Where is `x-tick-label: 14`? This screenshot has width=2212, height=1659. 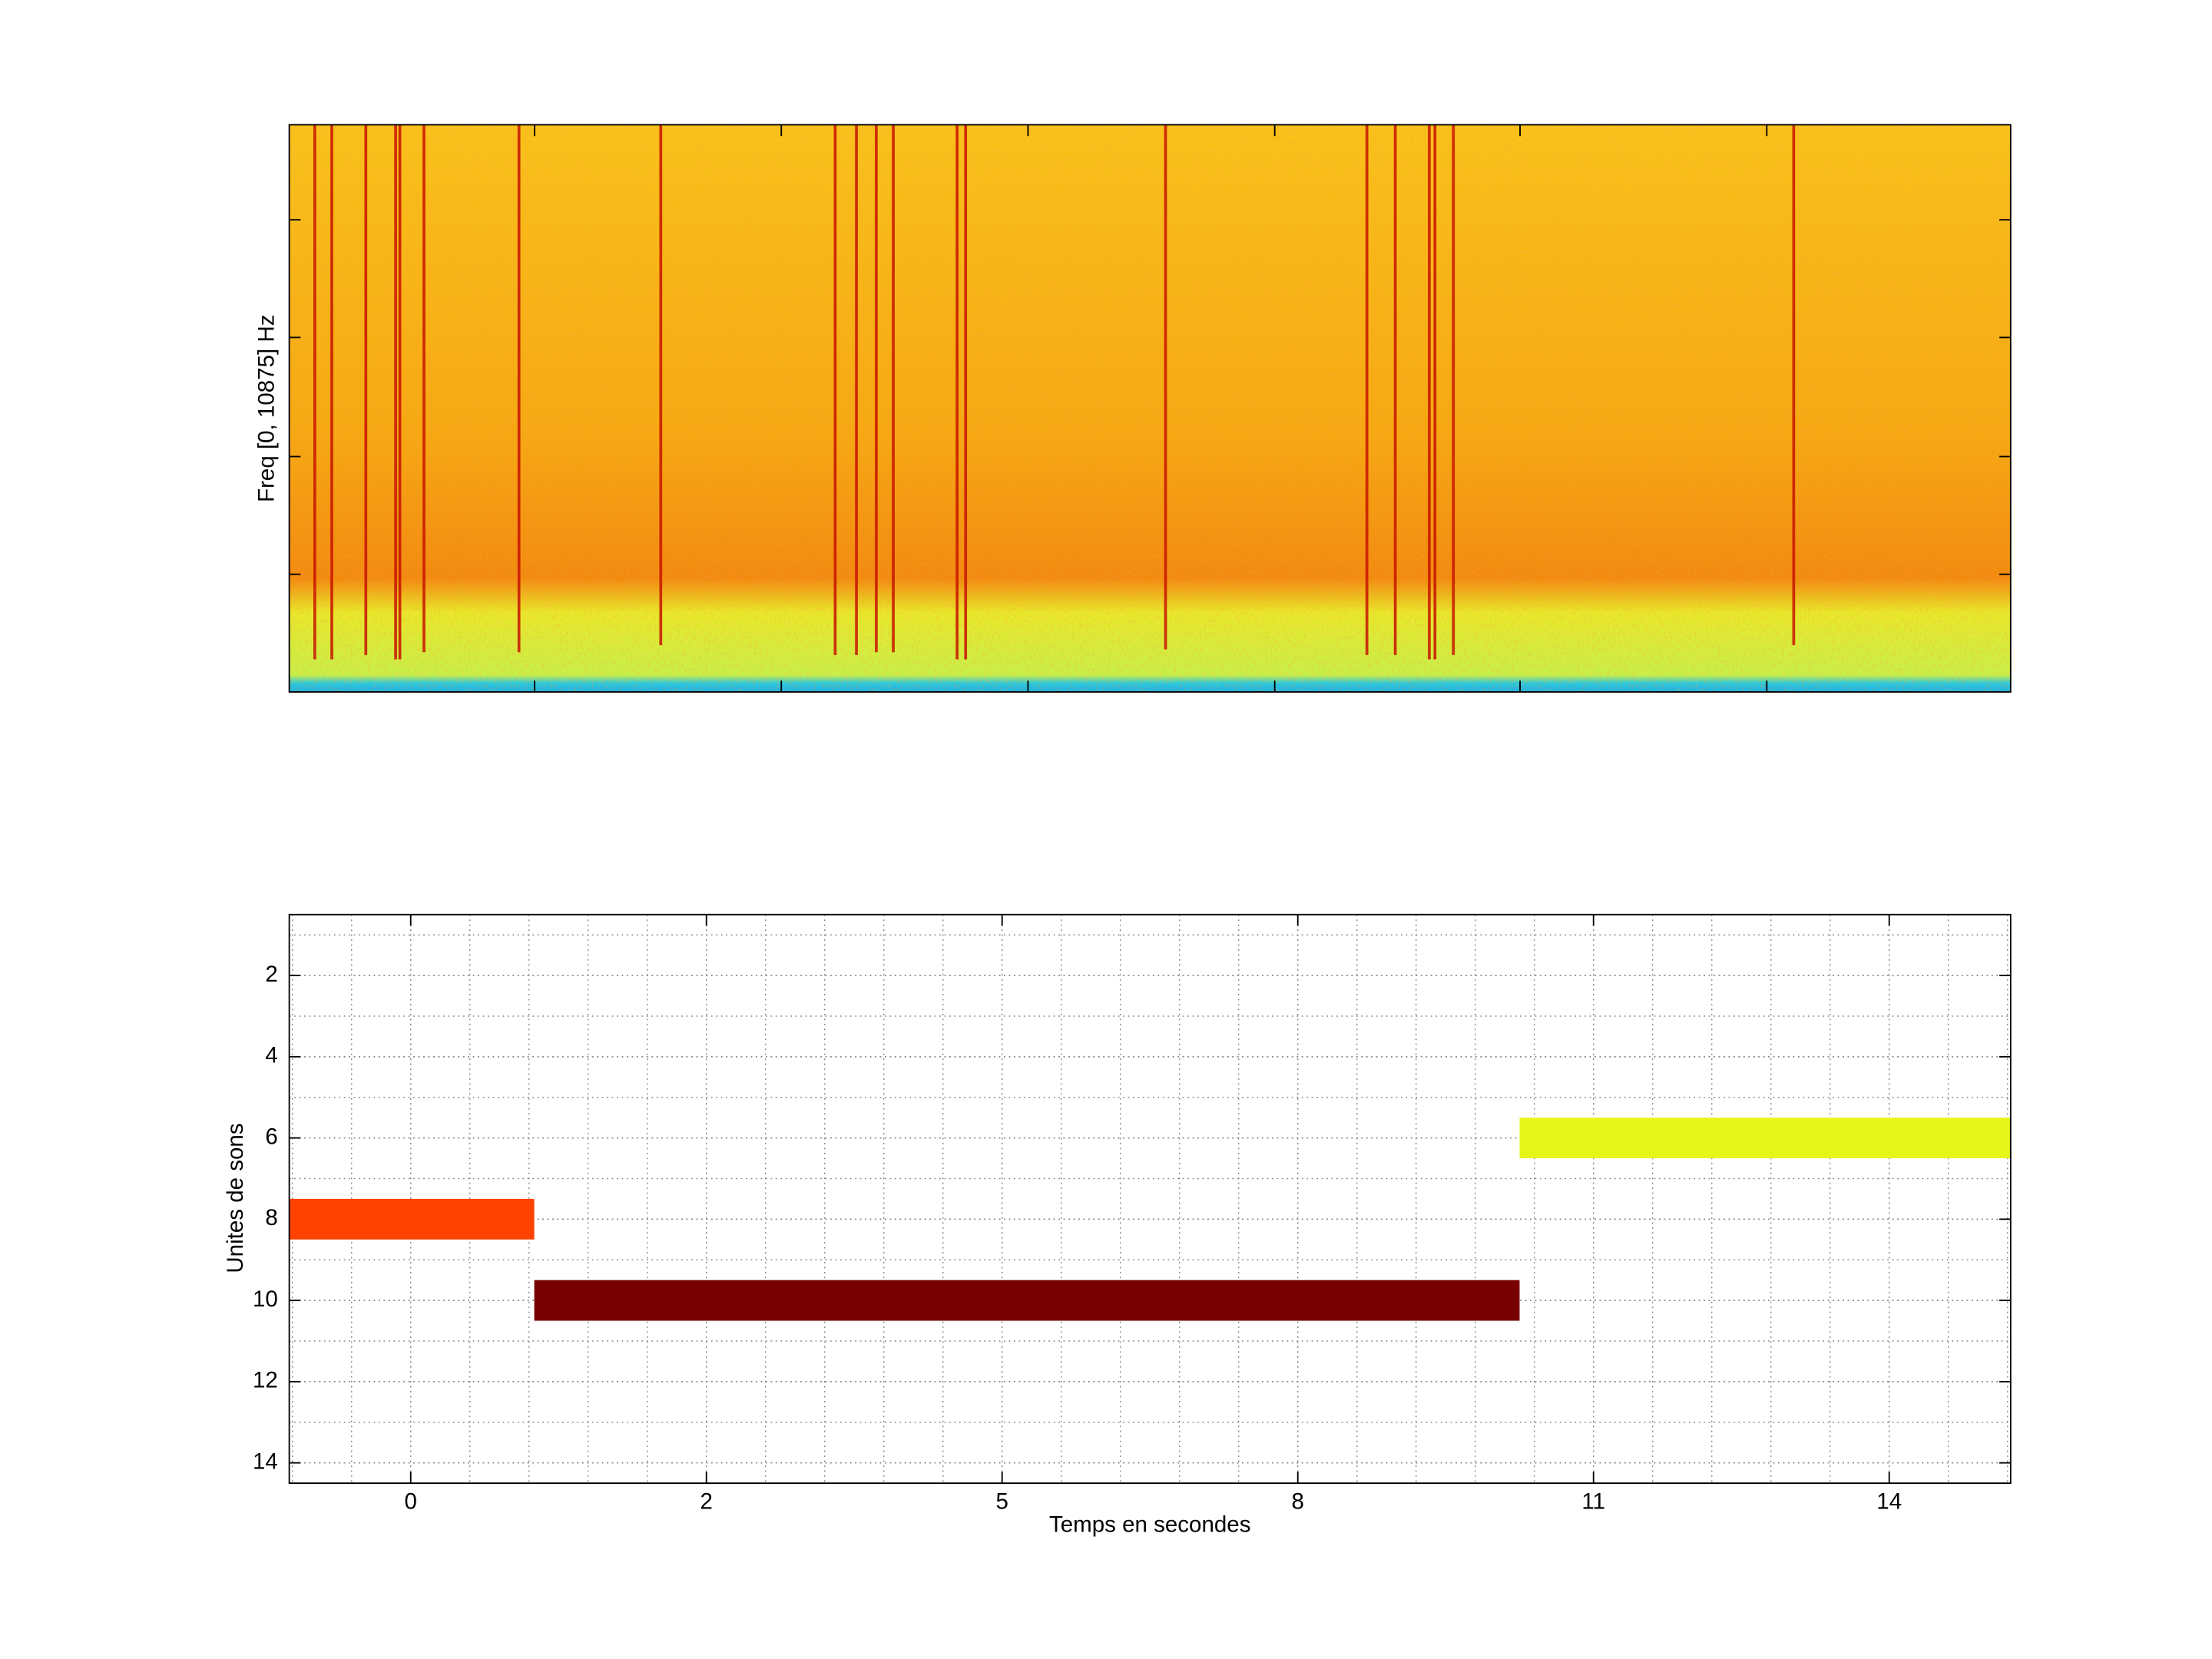 x-tick-label: 14 is located at coordinates (1889, 1502).